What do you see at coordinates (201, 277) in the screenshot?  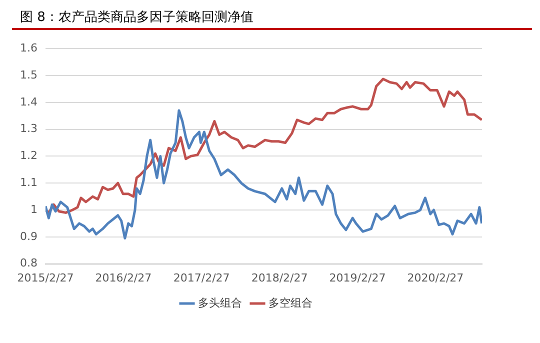 I see `x-tick-label: 2017/2/27` at bounding box center [201, 277].